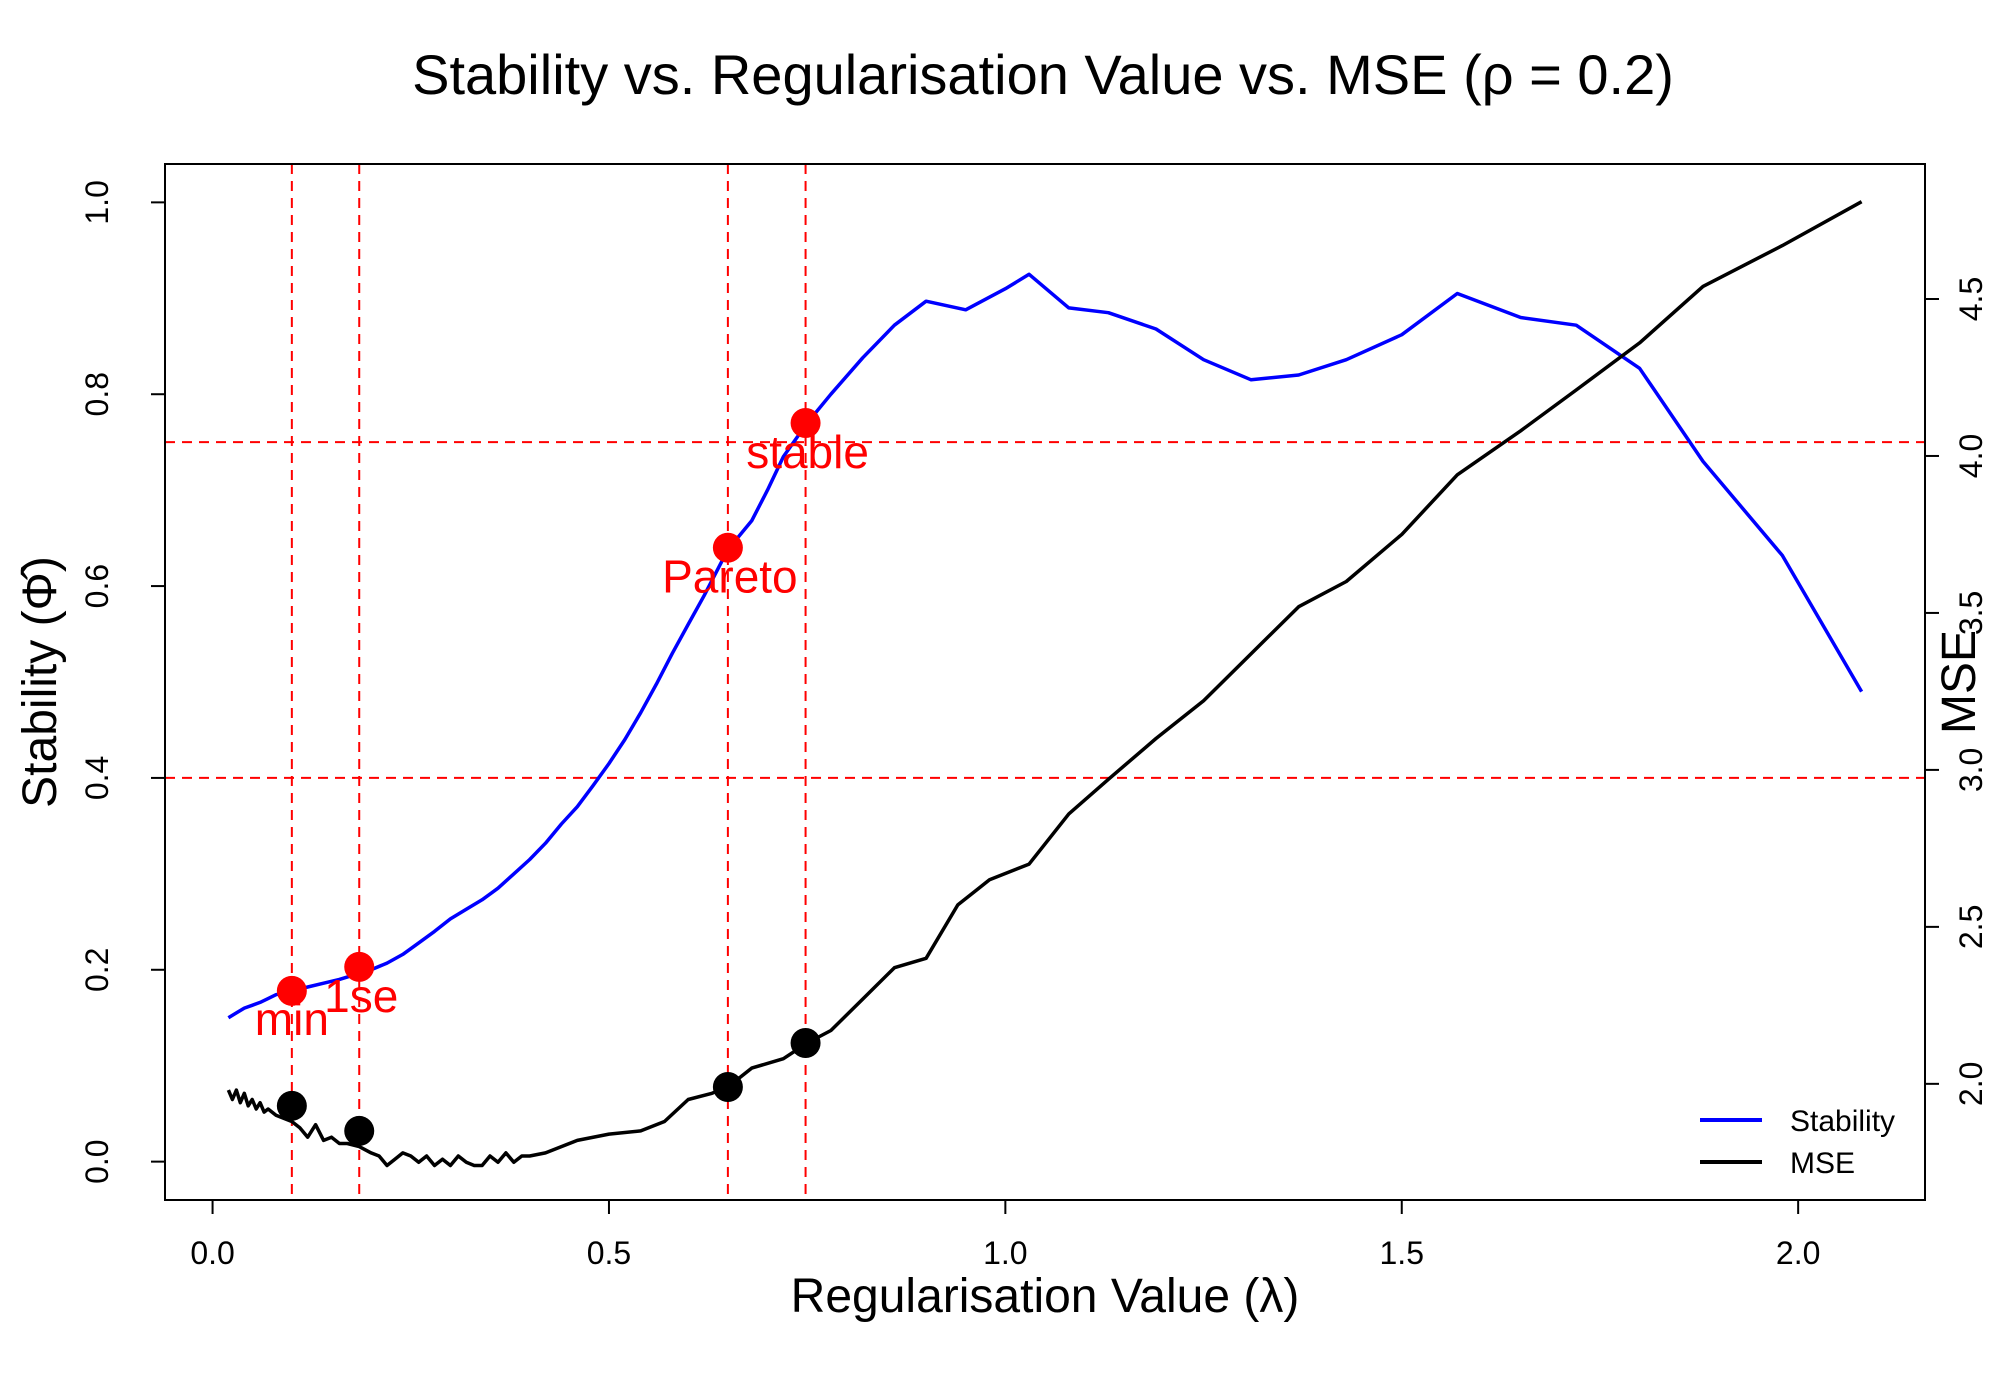 This screenshot has height=1400, width=2000. I want to click on y-left-tick-label: 0.2, so click(97, 970).